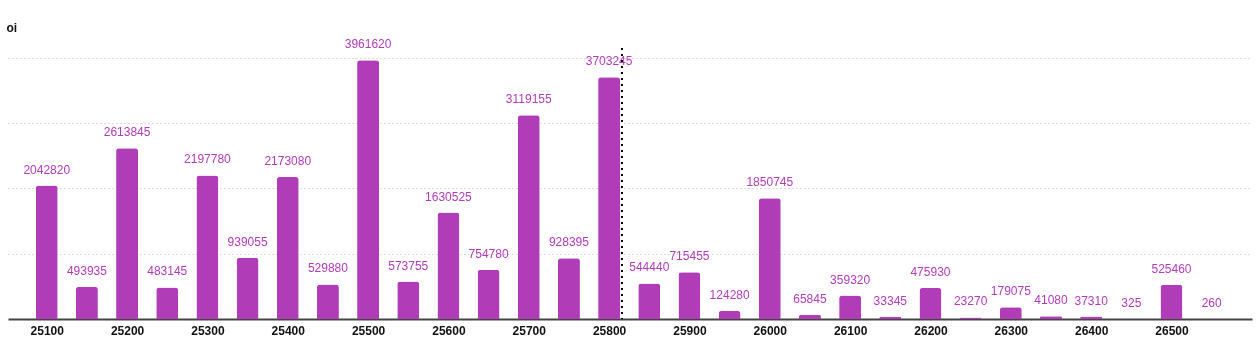 The width and height of the screenshot is (1258, 341). Describe the element at coordinates (449, 196) in the screenshot. I see `data-label: 1630525` at that location.